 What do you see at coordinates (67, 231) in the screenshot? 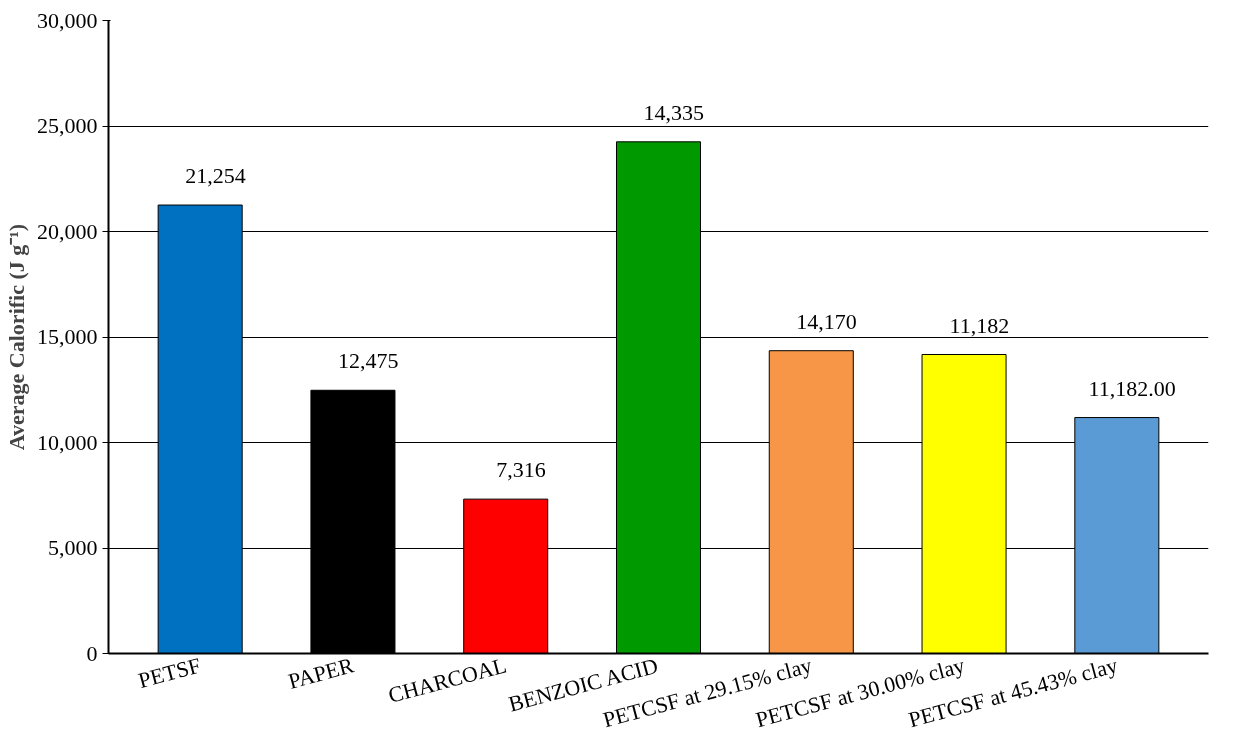
I see `y-tick-label: 20,000` at bounding box center [67, 231].